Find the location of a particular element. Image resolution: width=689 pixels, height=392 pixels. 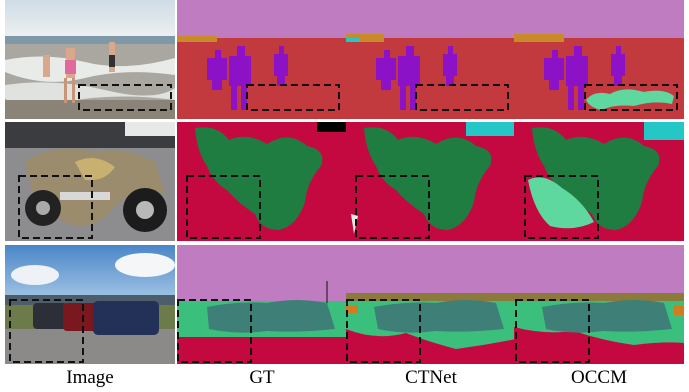

row3-image-cars is located at coordinates (90, 304).